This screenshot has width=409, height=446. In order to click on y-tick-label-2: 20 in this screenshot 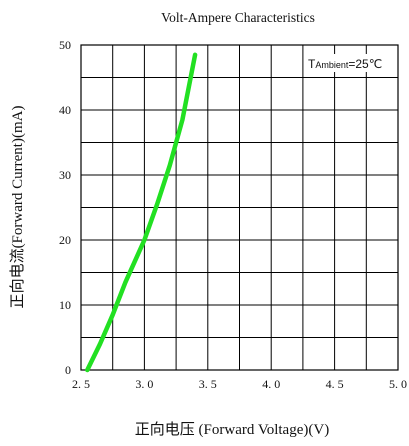, I will do `click(65, 240)`.